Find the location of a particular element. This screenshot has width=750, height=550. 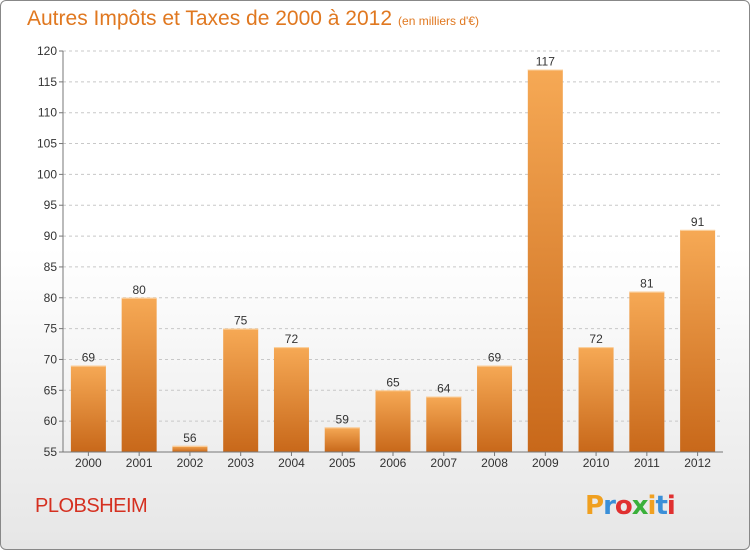

y-tick-label: 90 is located at coordinates (51, 236).